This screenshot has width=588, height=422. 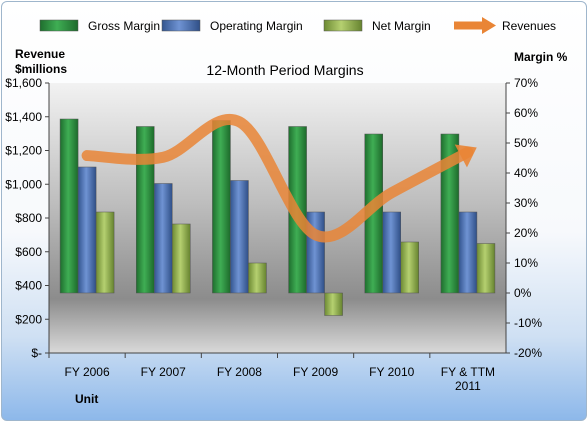 I want to click on y-tick-label: $400, so click(x=28, y=286).